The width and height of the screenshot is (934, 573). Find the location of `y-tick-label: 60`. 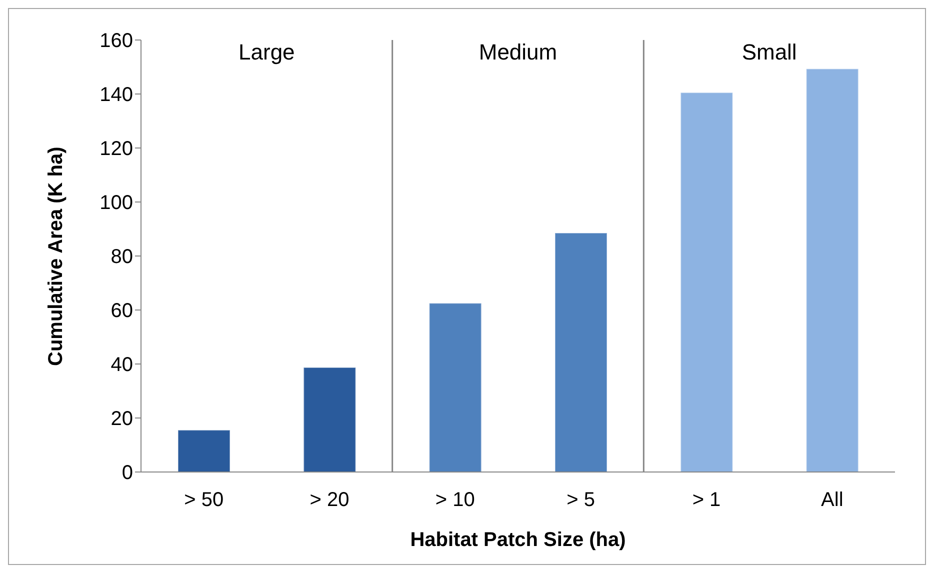

y-tick-label: 60 is located at coordinates (121, 311).